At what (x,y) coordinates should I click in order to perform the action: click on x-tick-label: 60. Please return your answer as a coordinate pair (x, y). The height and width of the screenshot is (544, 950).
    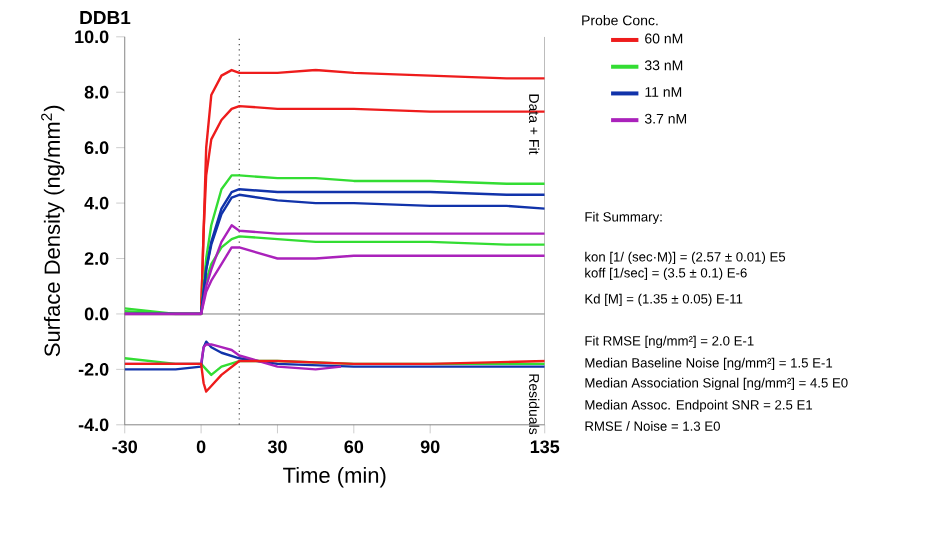
    Looking at the image, I should click on (354, 447).